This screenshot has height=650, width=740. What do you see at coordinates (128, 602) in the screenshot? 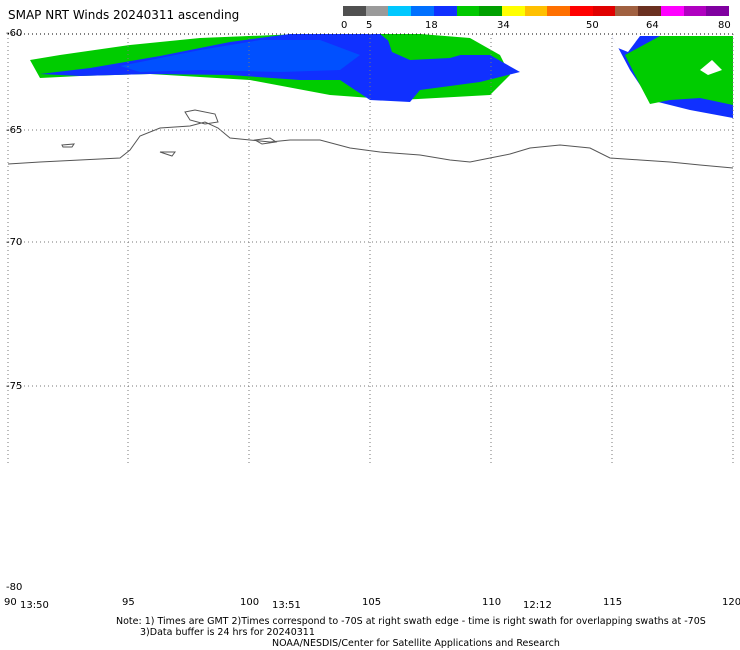
I see `lon-label: 95` at bounding box center [128, 602].